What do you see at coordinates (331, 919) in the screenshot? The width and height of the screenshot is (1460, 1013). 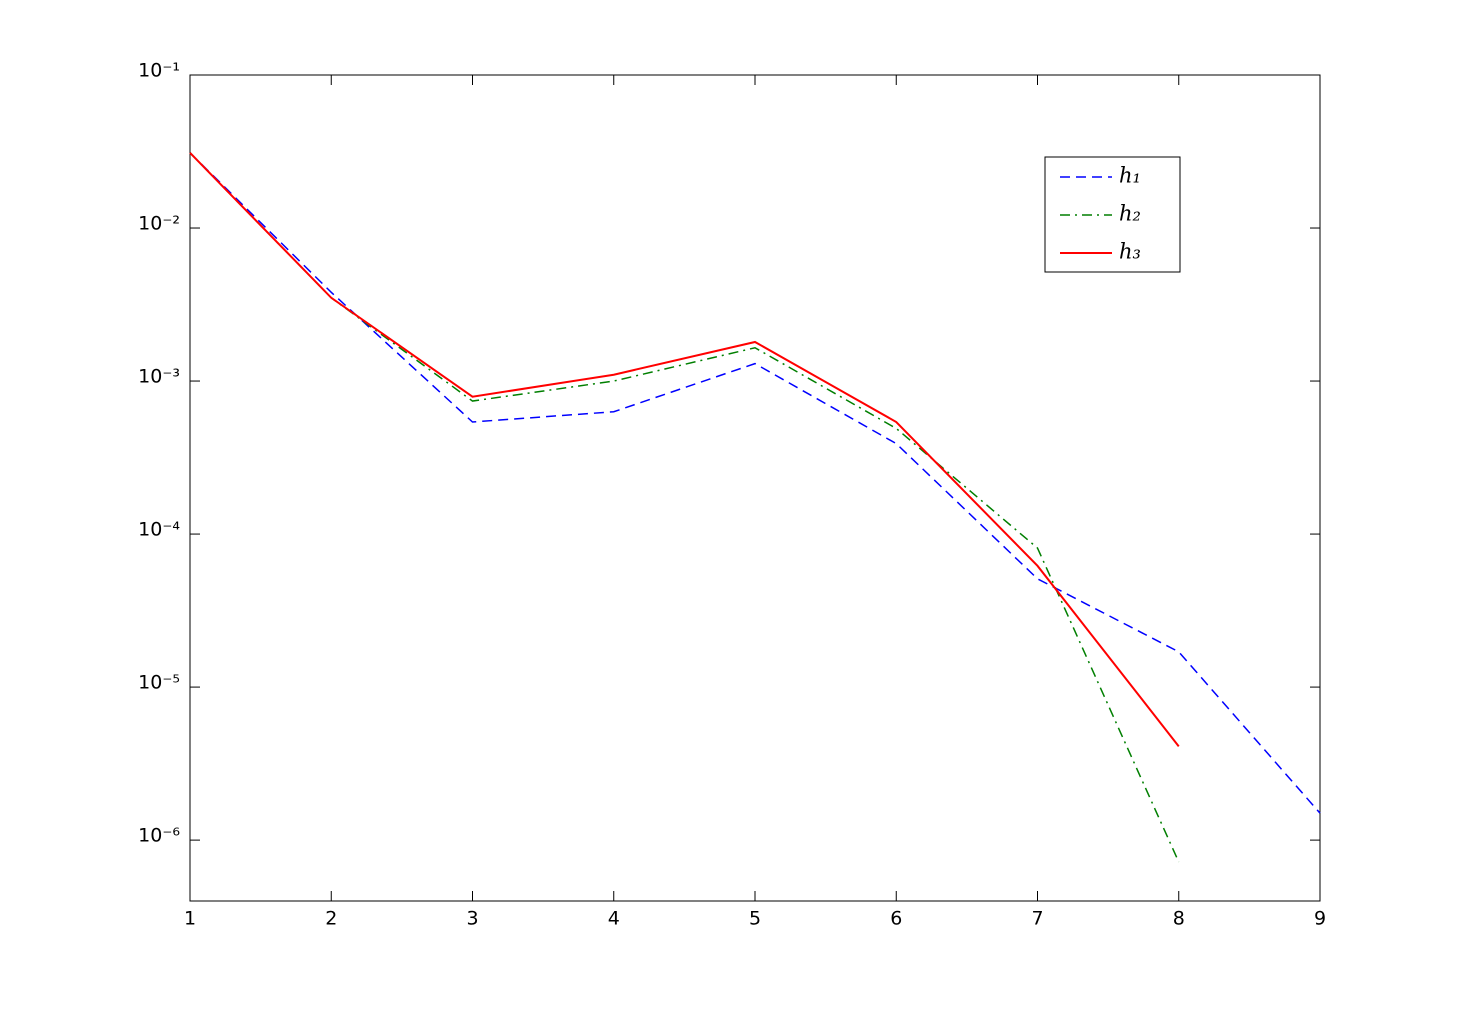 I see `x-tick-label: 2` at bounding box center [331, 919].